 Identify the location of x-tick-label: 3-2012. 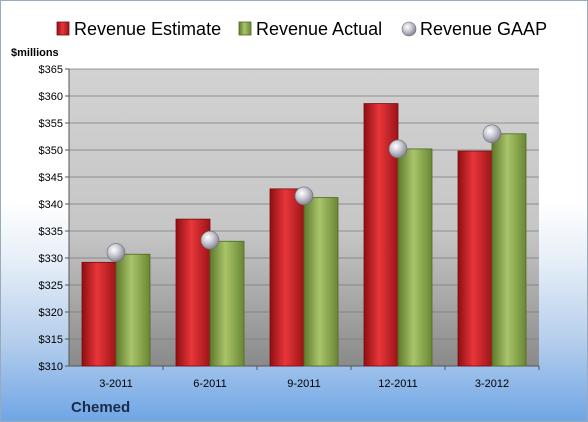
(492, 384).